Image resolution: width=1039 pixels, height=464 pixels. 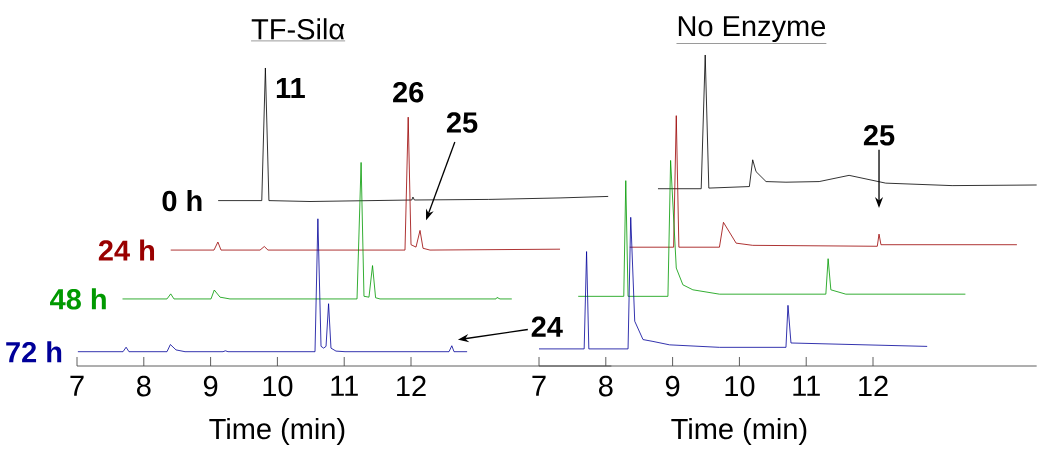 I want to click on chart-title: No Enzyme, so click(x=752, y=29).